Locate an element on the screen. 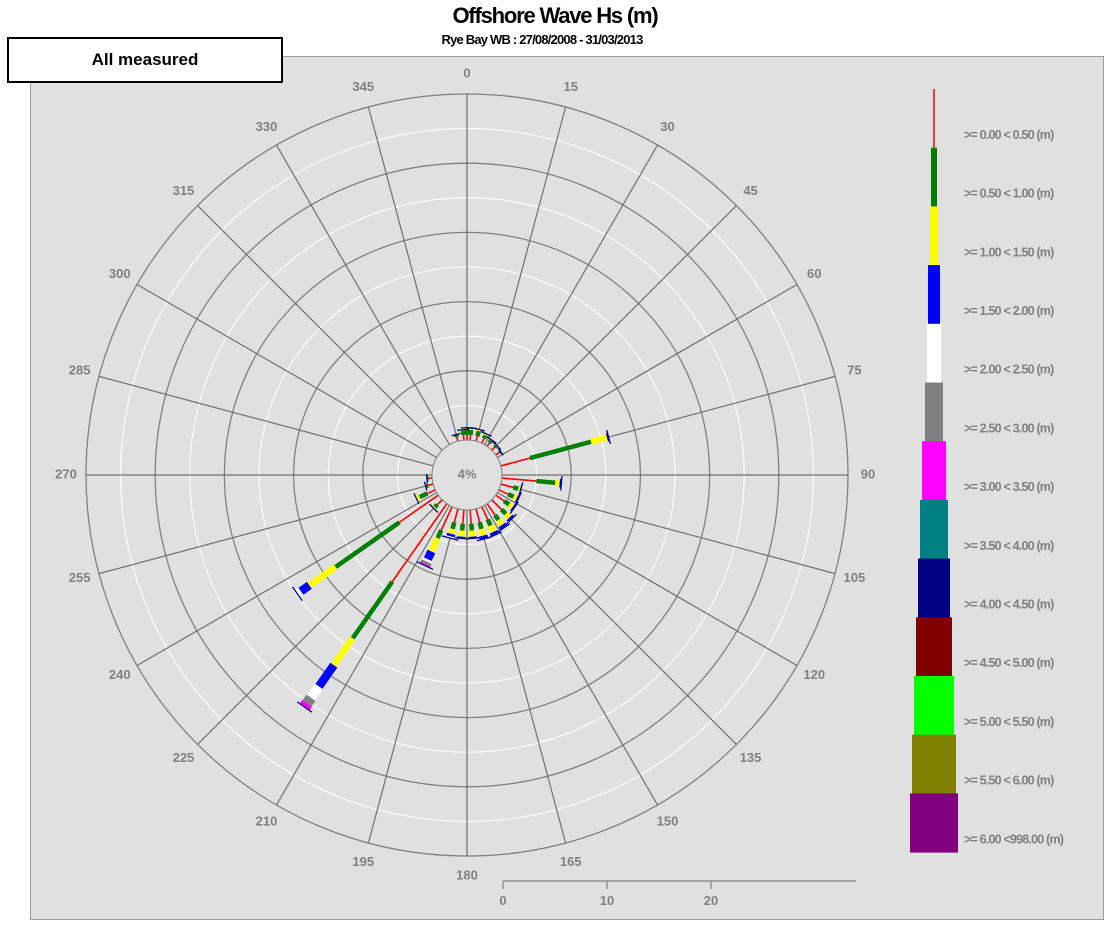 This screenshot has height=926, width=1110. legend-label: >= 0.50 < 1.00 (m) is located at coordinates (1009, 194).